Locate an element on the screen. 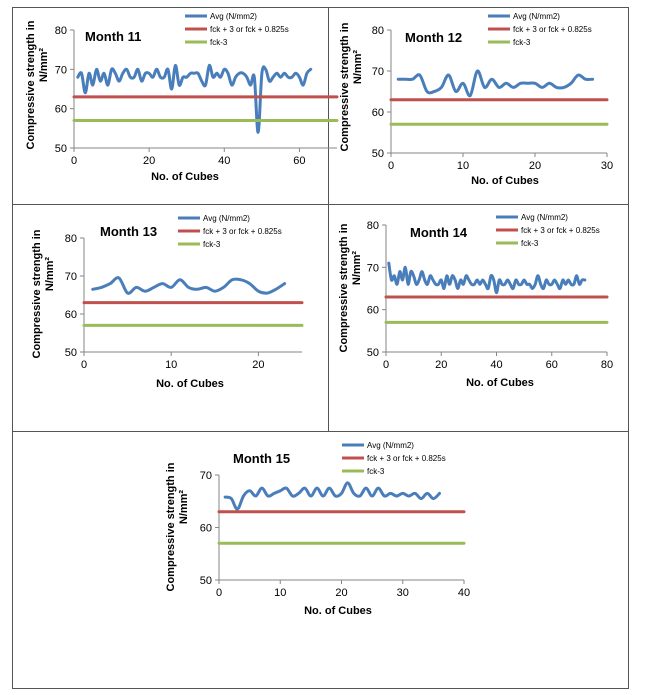  chart-title: Month 15 is located at coordinates (261, 458).